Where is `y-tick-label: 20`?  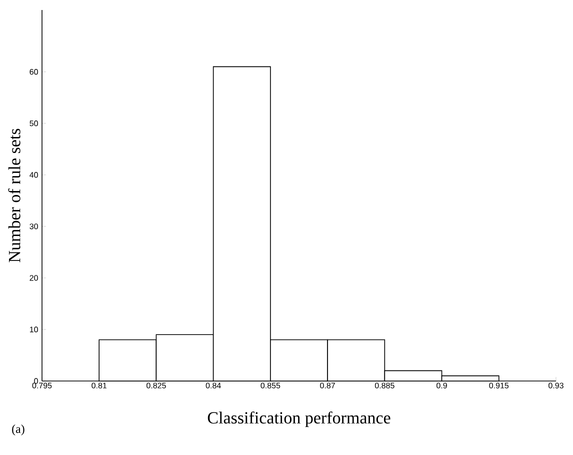 y-tick-label: 20 is located at coordinates (34, 278).